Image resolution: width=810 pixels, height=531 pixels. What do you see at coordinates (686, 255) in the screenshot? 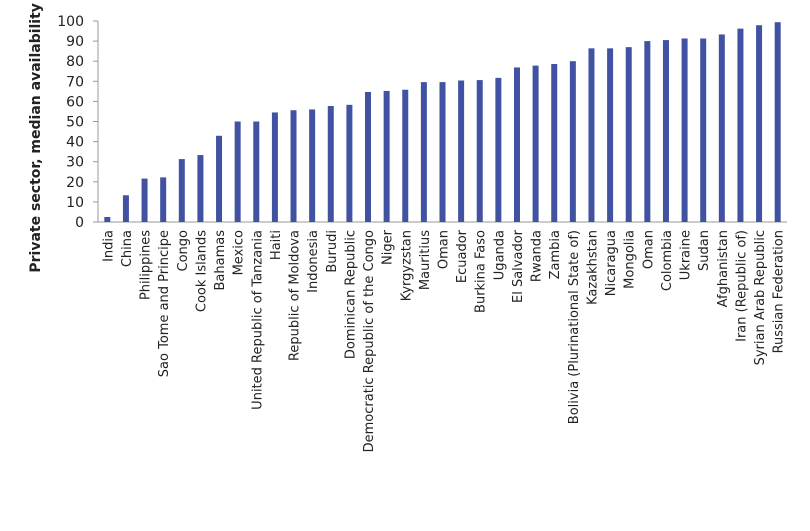
I see `x-tick-label: Ukraine` at bounding box center [686, 255].